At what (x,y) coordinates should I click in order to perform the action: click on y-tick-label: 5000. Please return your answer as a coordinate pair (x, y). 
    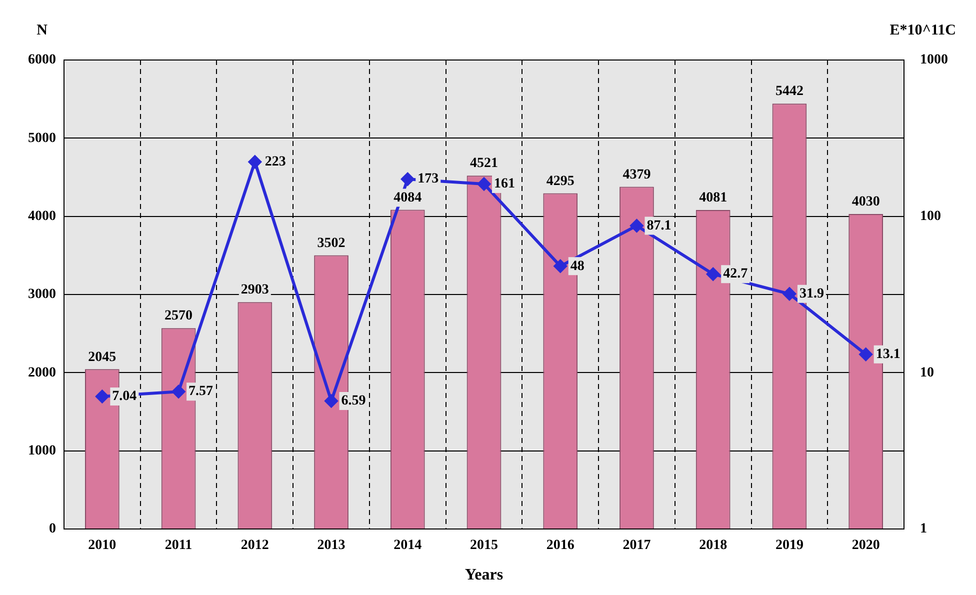
    Looking at the image, I should click on (42, 138).